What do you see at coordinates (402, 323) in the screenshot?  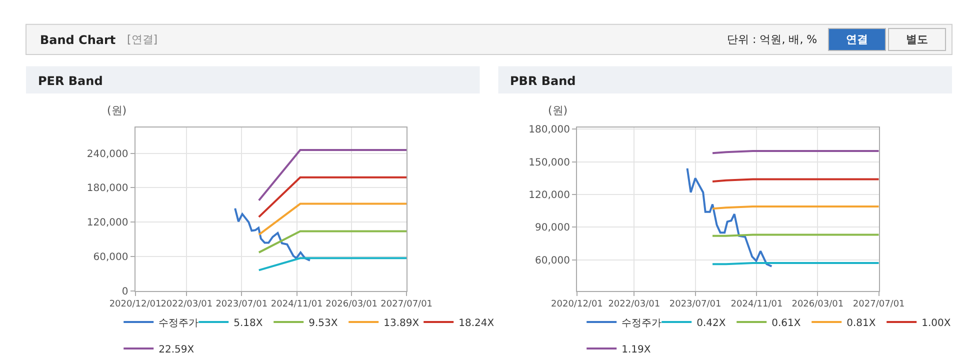 I see `legend-label: 13.89X` at bounding box center [402, 323].